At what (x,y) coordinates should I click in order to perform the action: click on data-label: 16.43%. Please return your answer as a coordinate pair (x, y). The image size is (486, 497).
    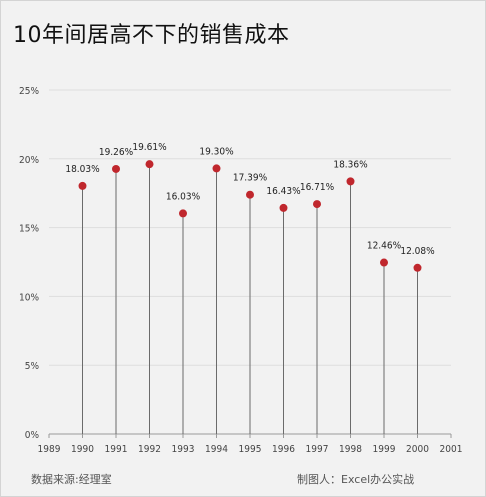
    Looking at the image, I should click on (283, 191).